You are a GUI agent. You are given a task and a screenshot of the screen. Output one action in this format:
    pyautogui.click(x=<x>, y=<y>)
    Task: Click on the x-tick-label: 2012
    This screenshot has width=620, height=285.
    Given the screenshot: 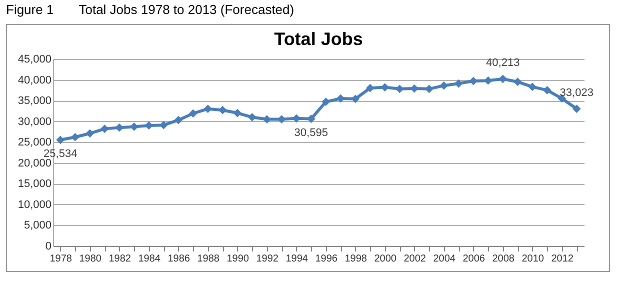 What is the action you would take?
    pyautogui.click(x=562, y=259)
    